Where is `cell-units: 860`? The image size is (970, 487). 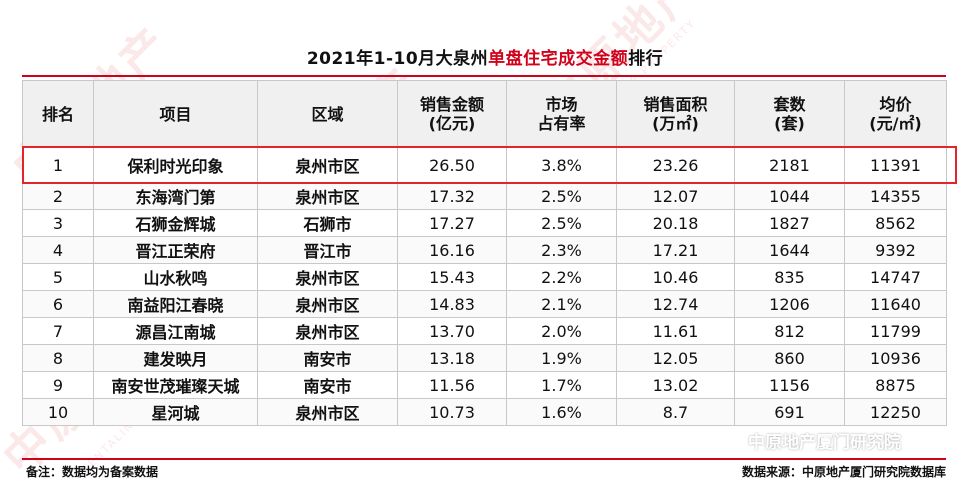
cell-units: 860 is located at coordinates (789, 358).